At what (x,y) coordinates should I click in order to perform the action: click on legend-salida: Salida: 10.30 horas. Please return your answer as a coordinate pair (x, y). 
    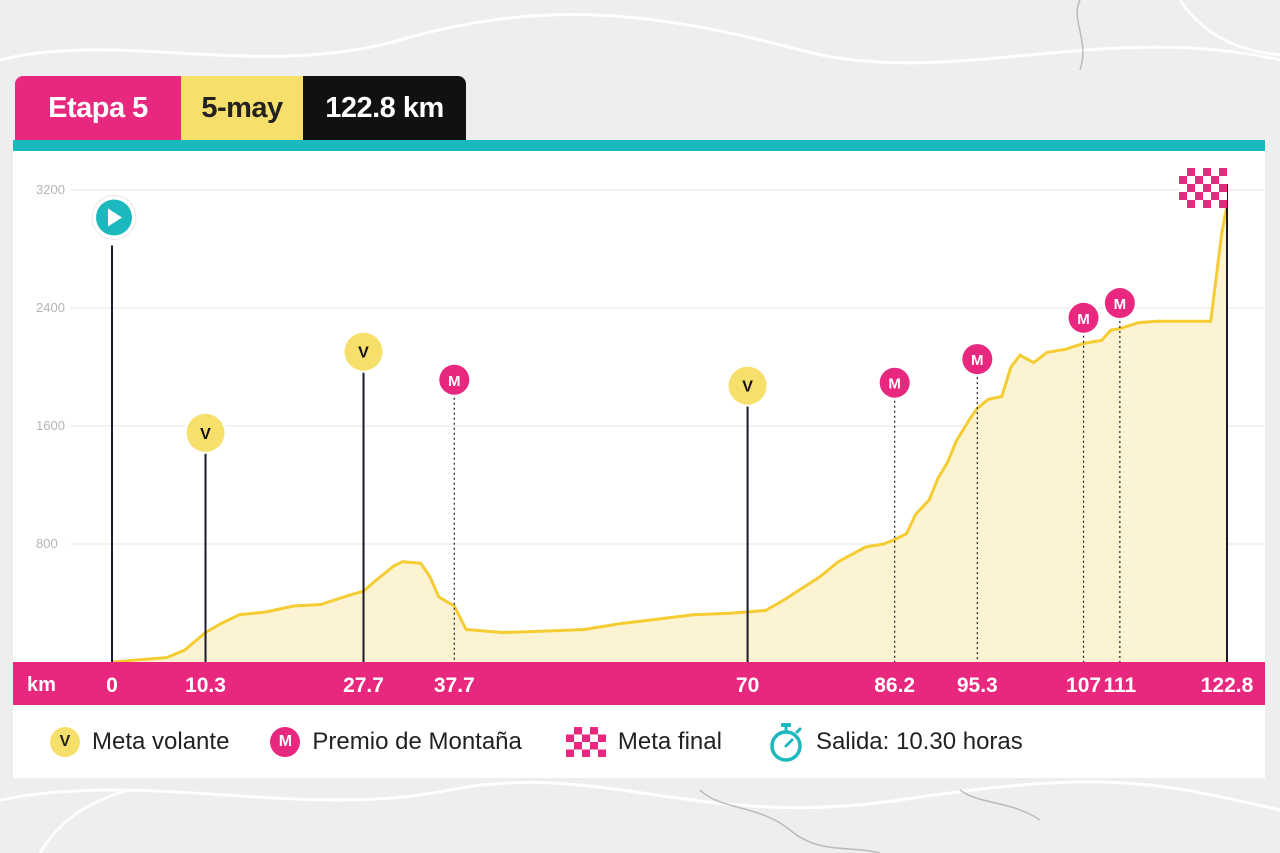
    Looking at the image, I should click on (895, 742).